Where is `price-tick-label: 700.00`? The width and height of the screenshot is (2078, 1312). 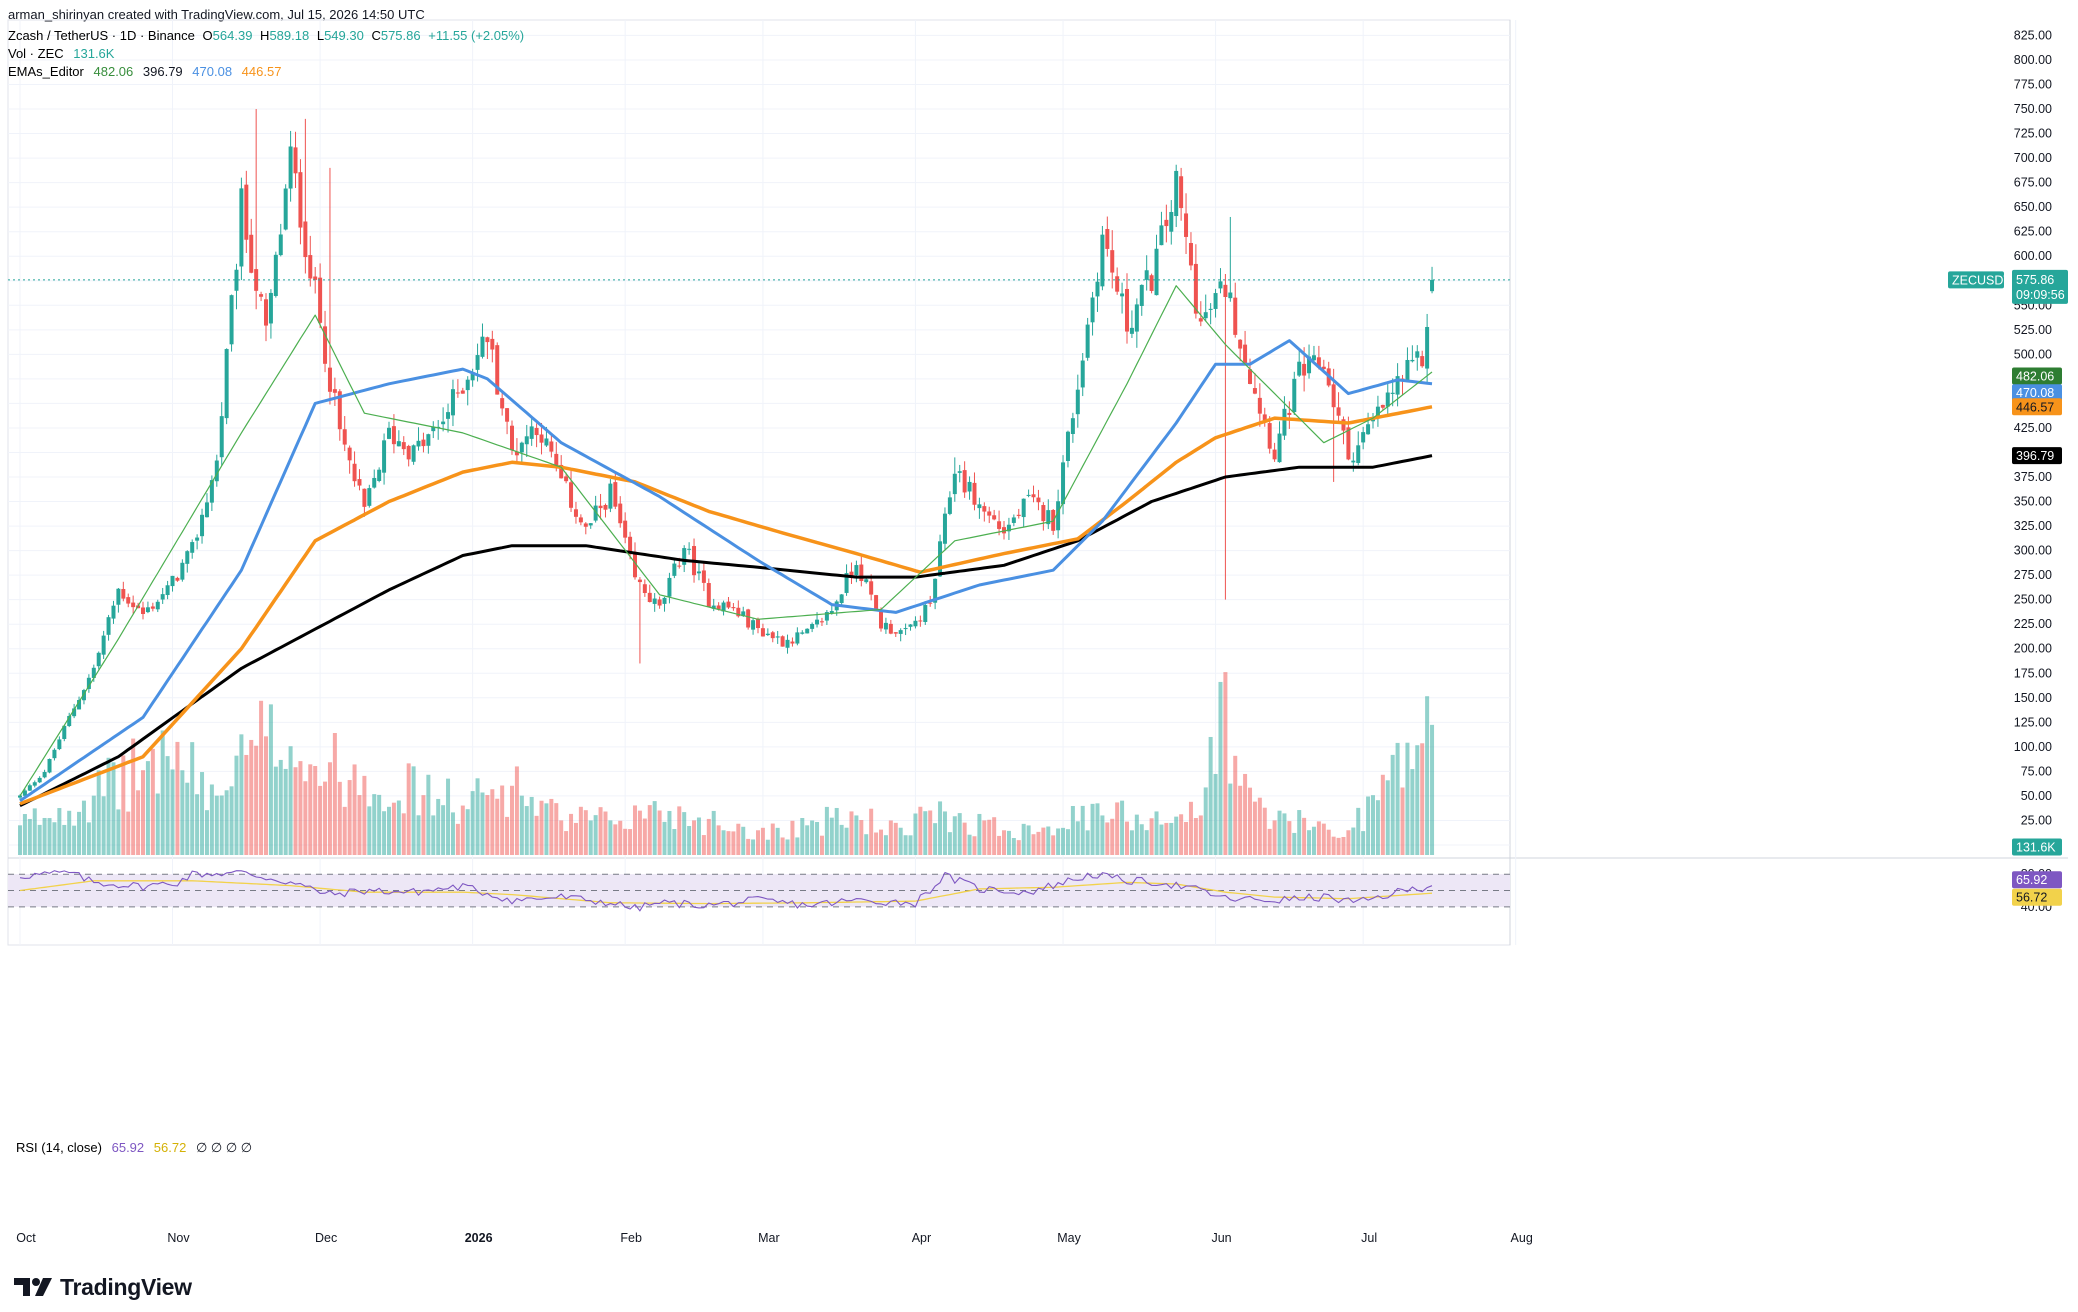 price-tick-label: 700.00 is located at coordinates (2033, 158).